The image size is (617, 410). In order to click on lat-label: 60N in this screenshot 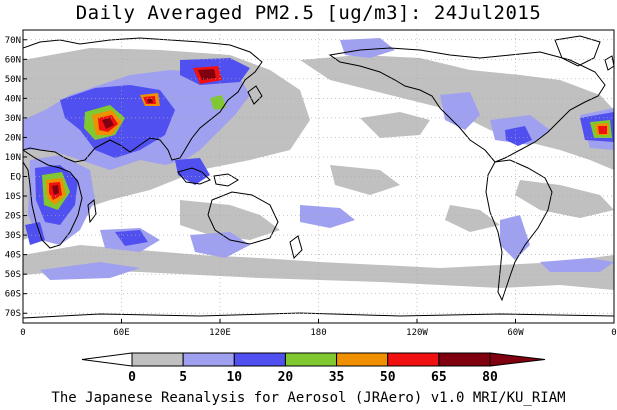, I will do `click(13, 60)`.